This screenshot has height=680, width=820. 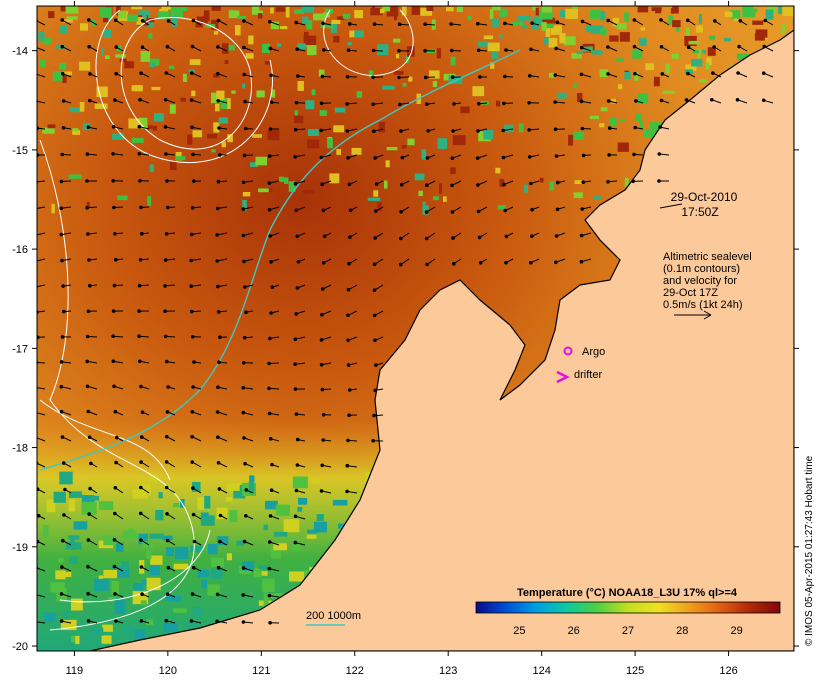 What do you see at coordinates (682, 631) in the screenshot?
I see `colorbar-tick-label: 28` at bounding box center [682, 631].